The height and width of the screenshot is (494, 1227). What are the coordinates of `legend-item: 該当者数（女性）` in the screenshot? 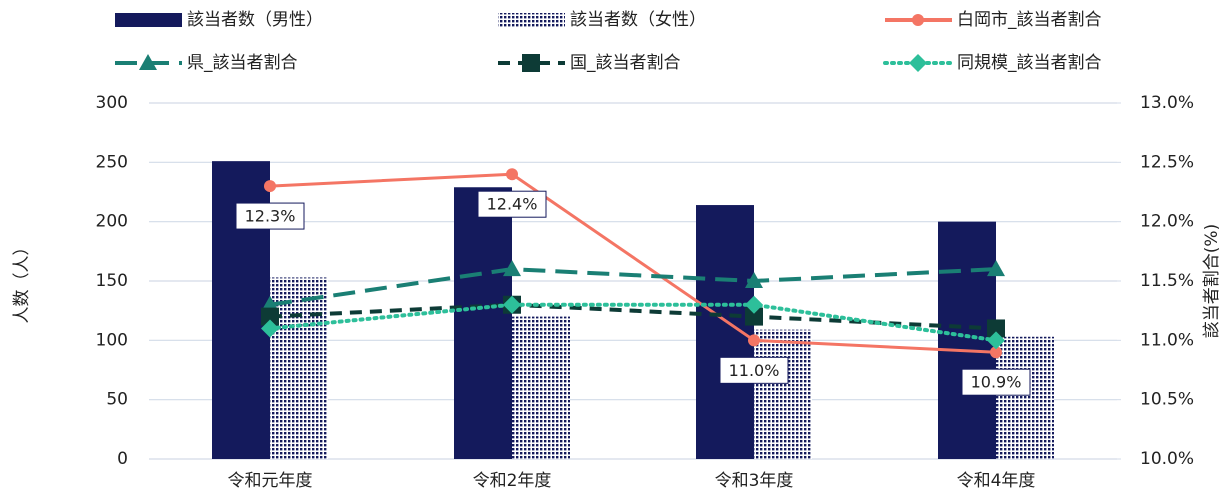 It's located at (602, 20).